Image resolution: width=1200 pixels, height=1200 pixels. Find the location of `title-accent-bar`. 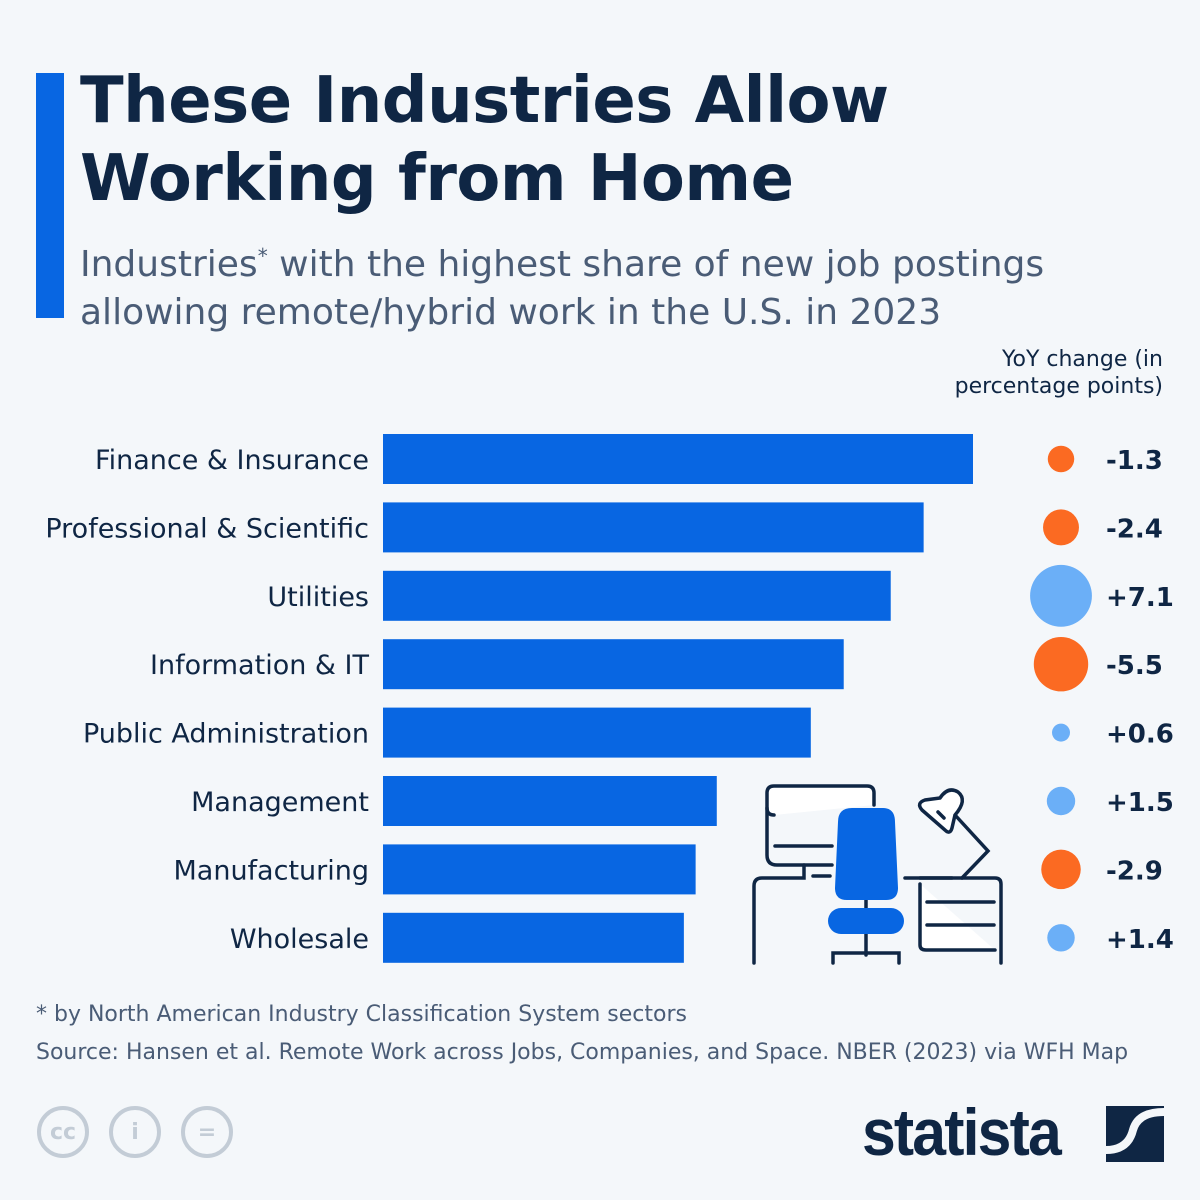

title-accent-bar is located at coordinates (50, 195).